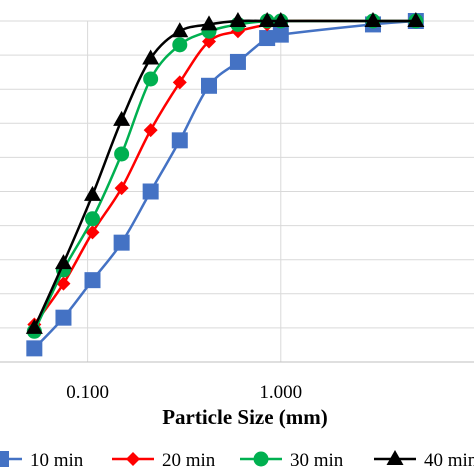 The height and width of the screenshot is (474, 474). I want to click on legend-label: 20 min, so click(189, 460).